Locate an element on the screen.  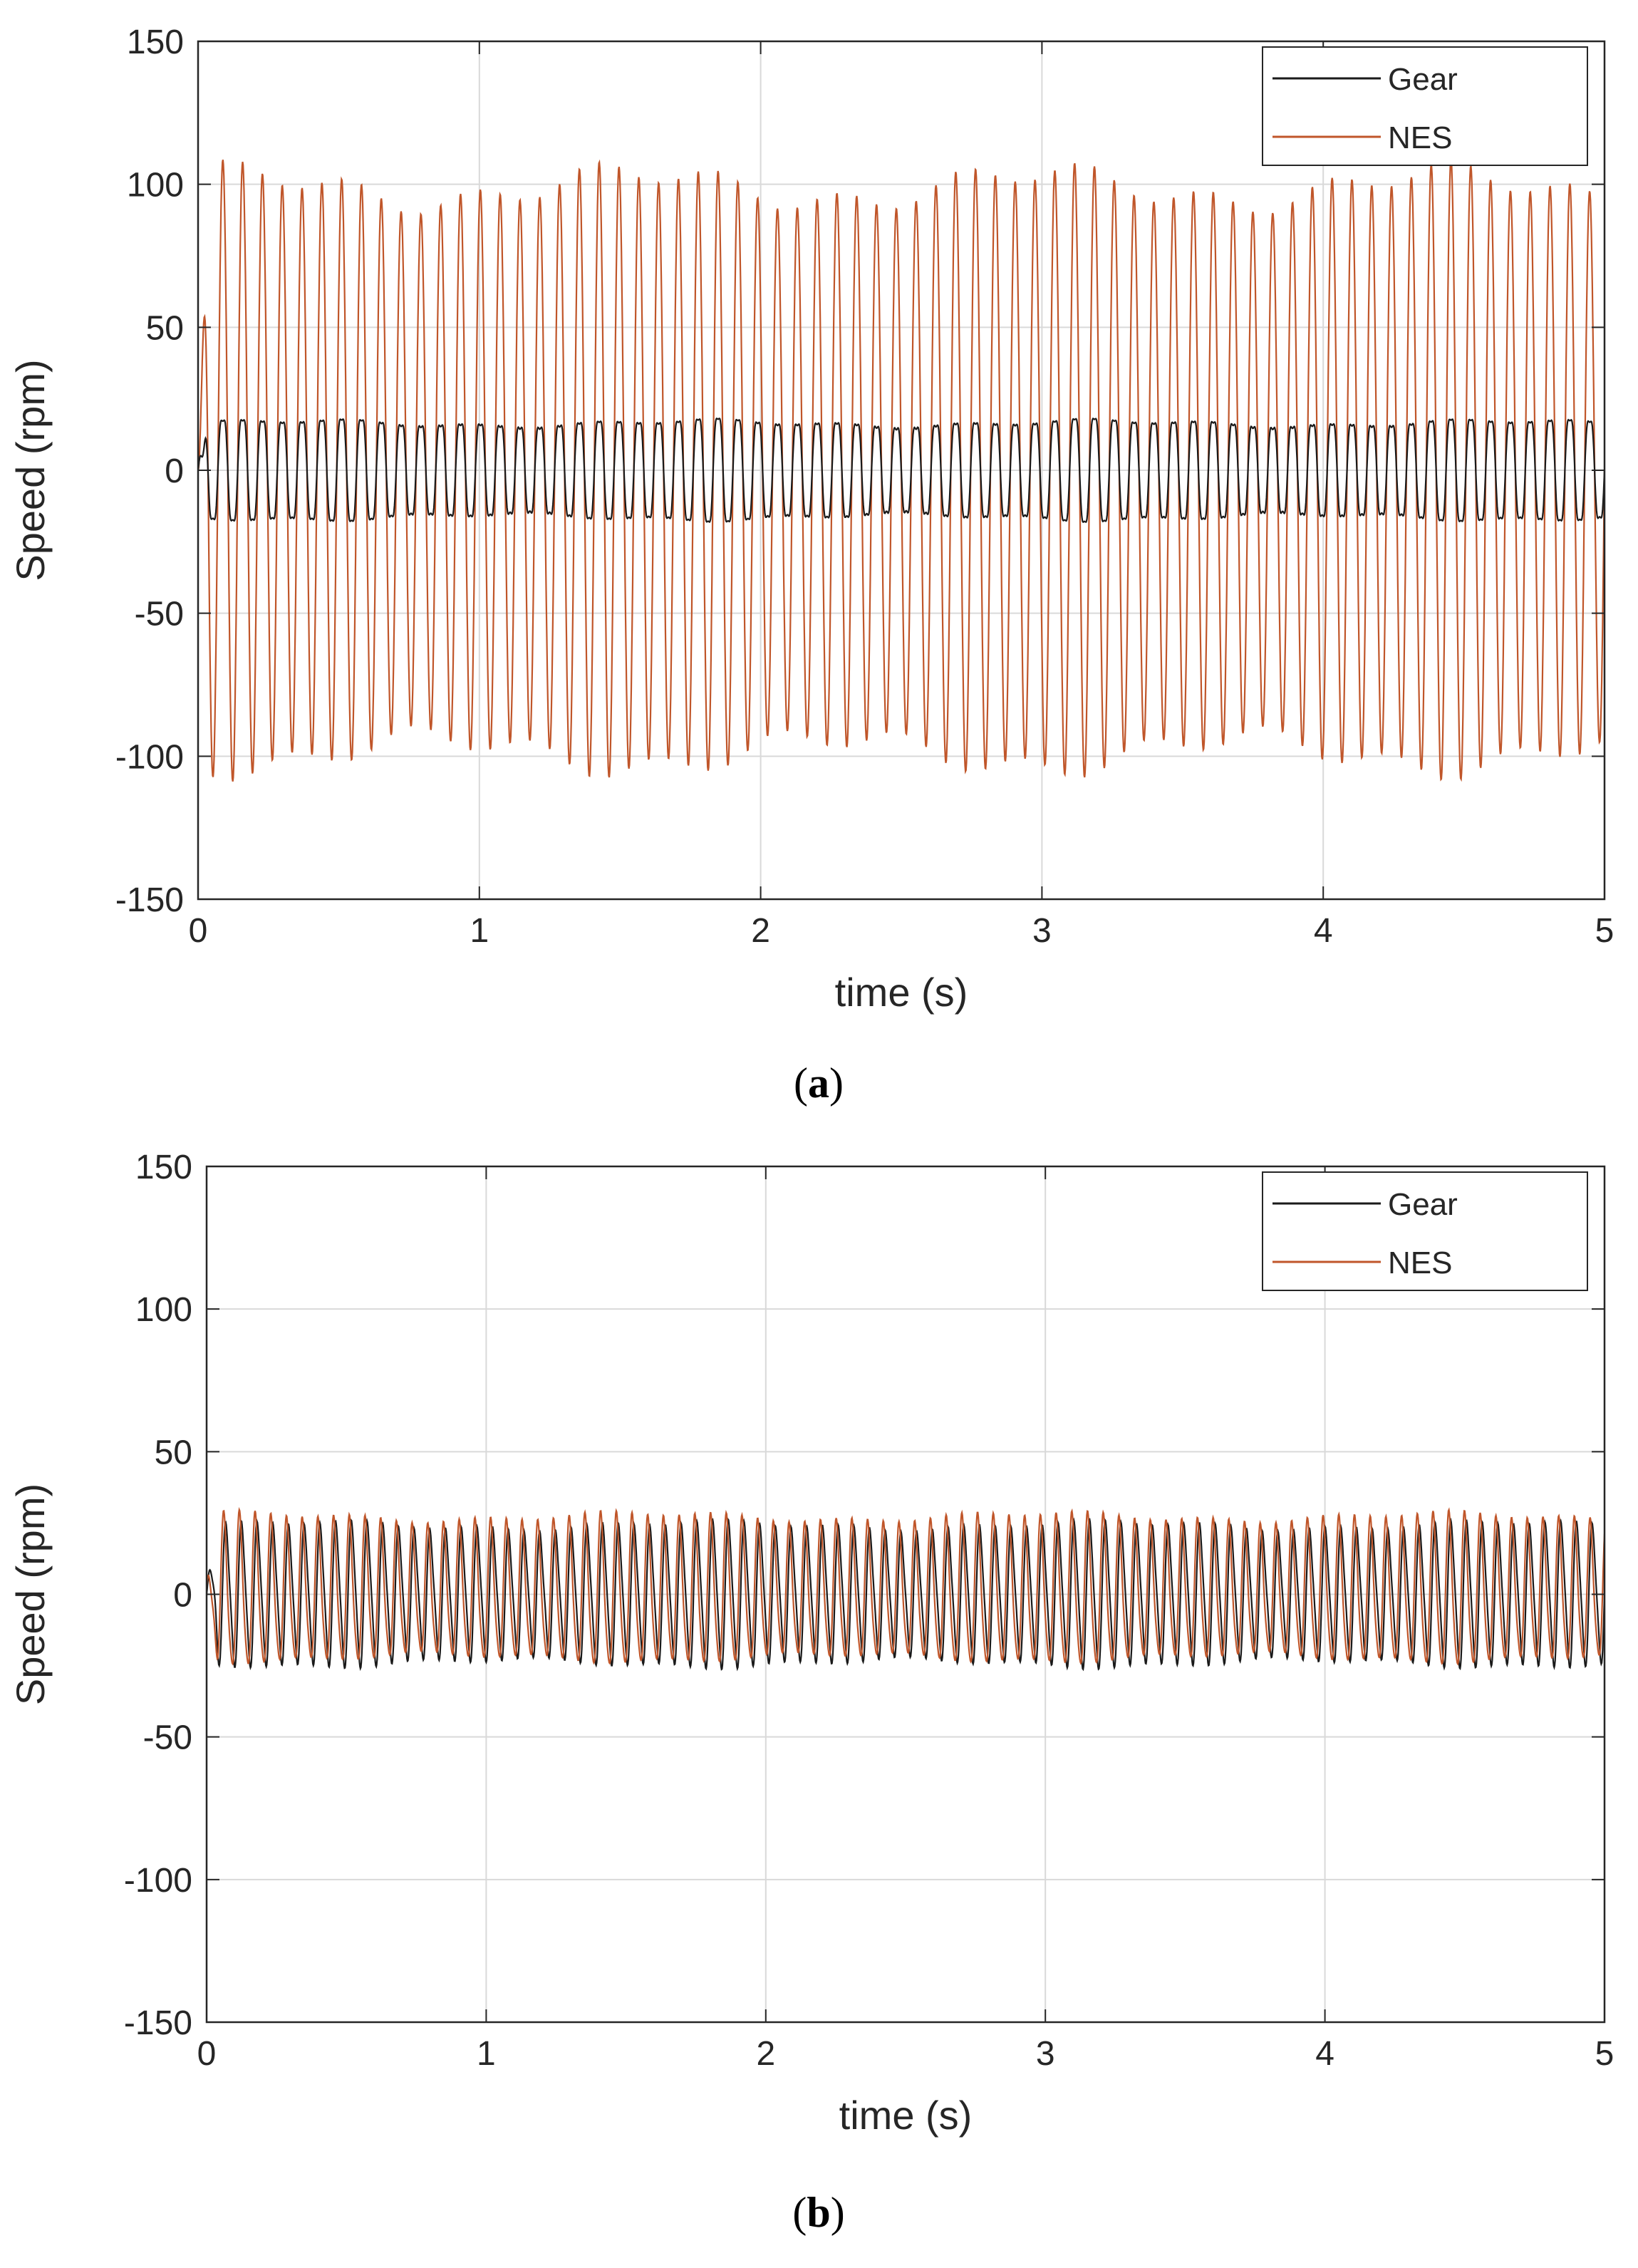
panel-caption-letter: b is located at coordinates (818, 2212).